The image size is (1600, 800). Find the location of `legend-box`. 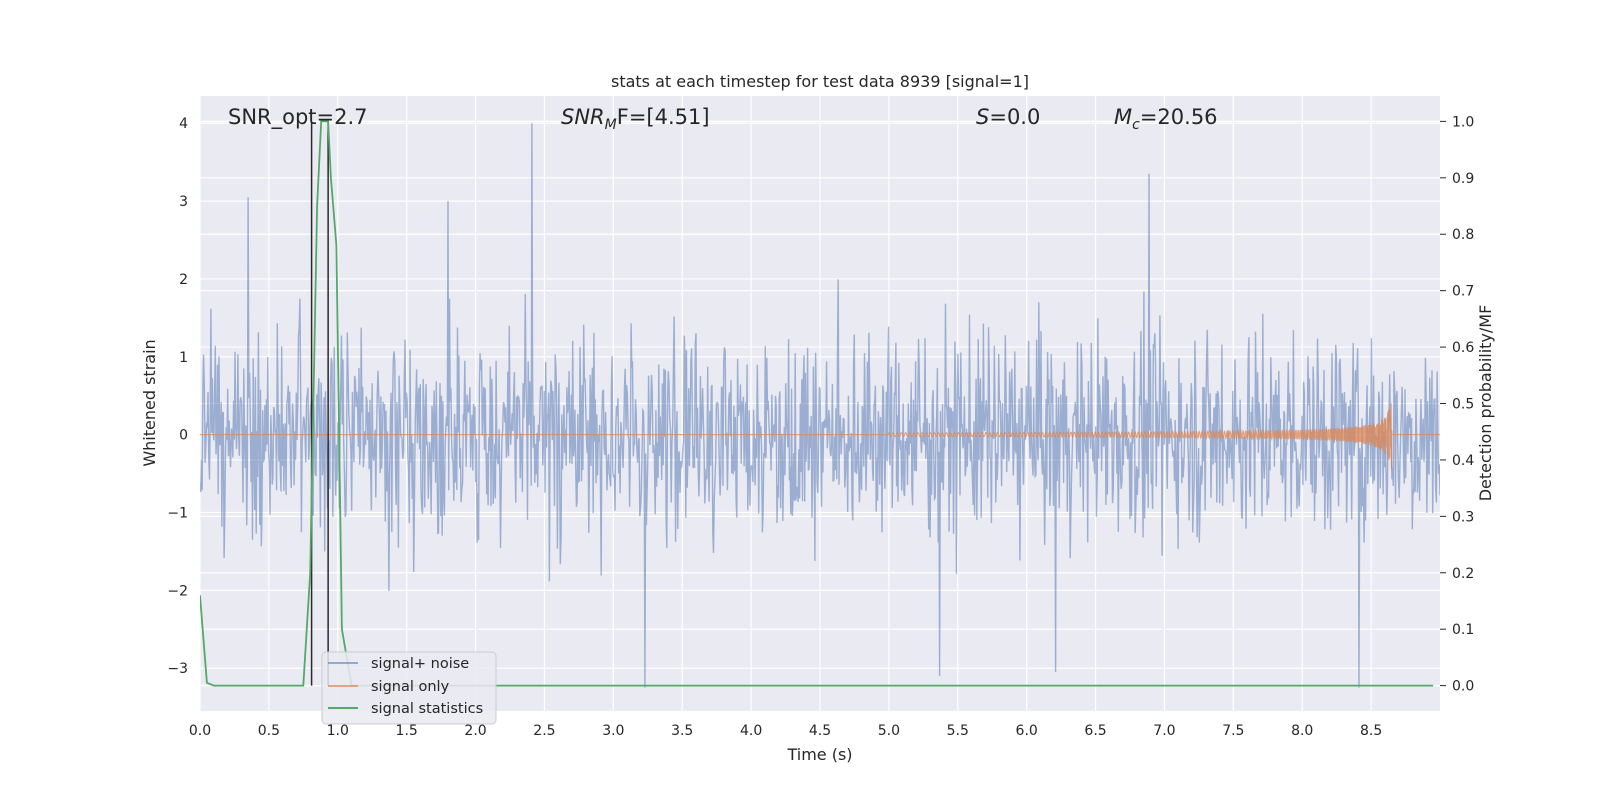

legend-box is located at coordinates (409, 688).